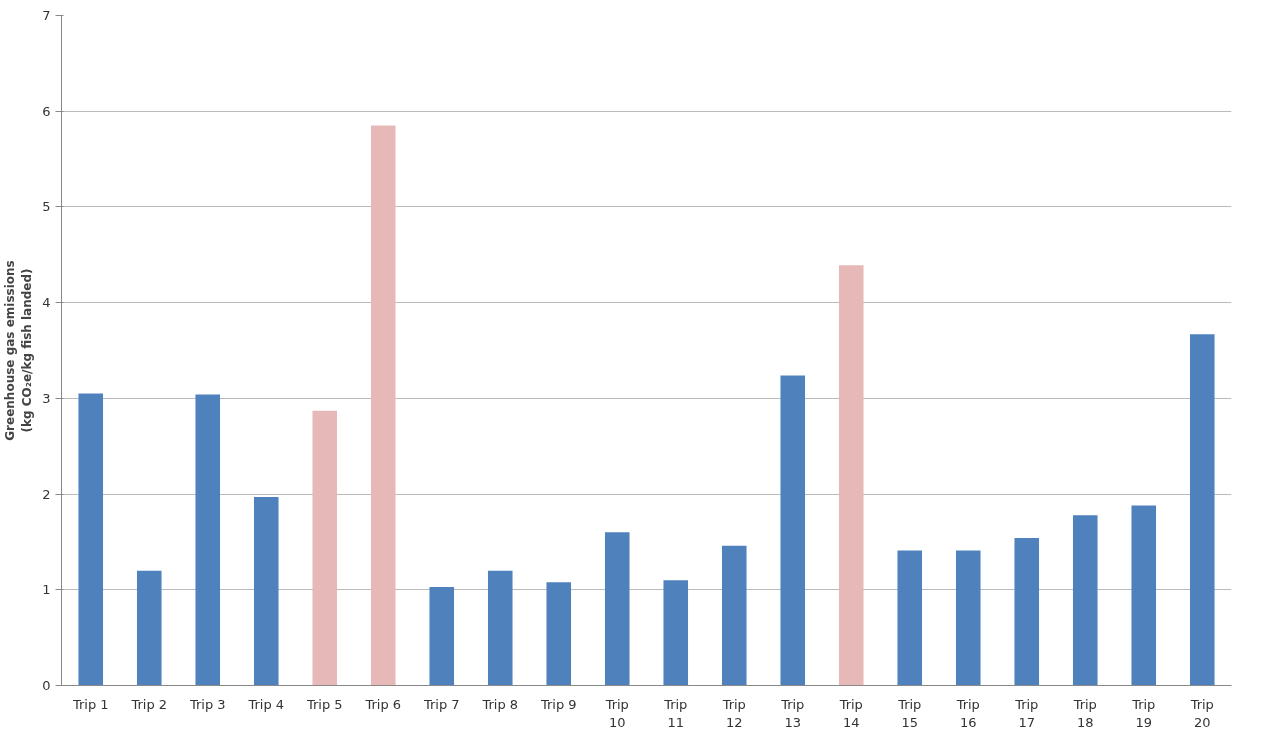 The height and width of the screenshot is (732, 1261). Describe the element at coordinates (500, 704) in the screenshot. I see `x-tick-label: Trip 8` at that location.